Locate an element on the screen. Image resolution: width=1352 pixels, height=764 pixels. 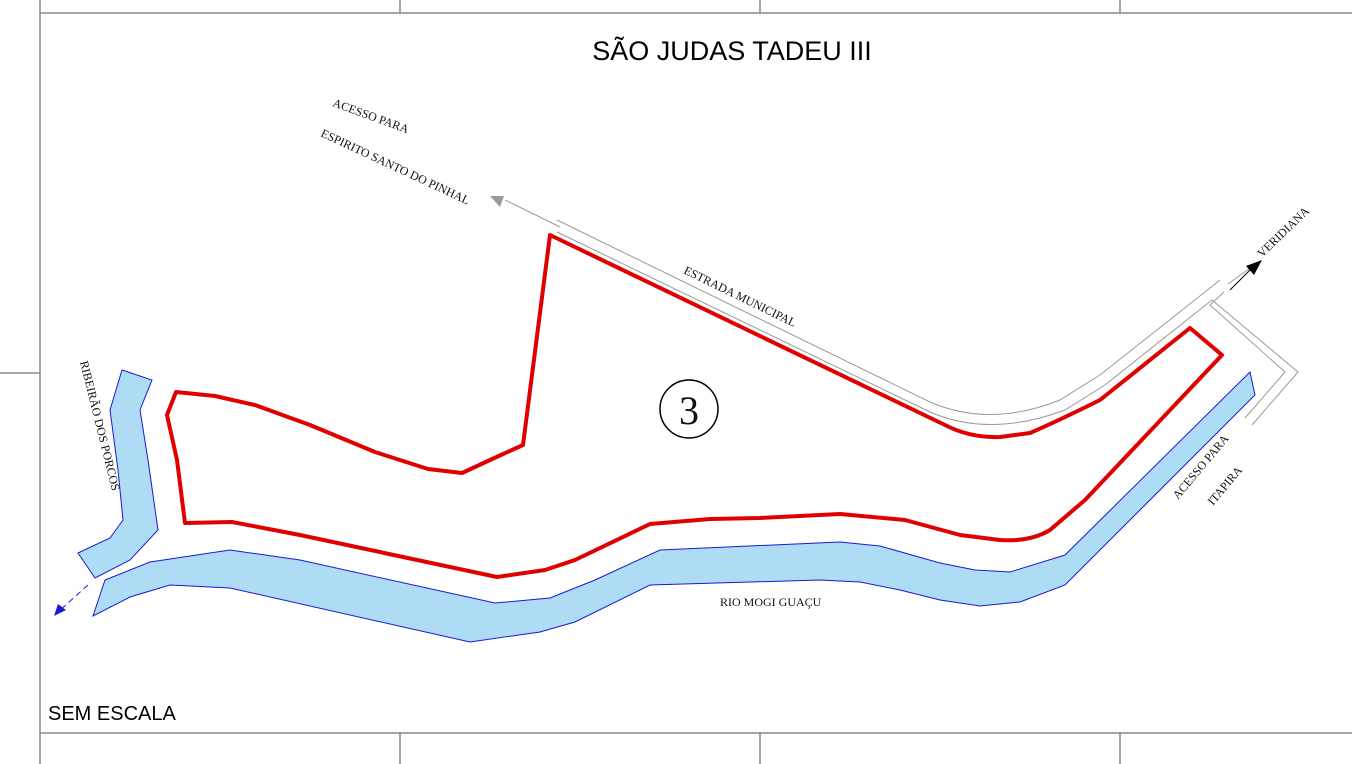
creek is located at coordinates (118, 474).